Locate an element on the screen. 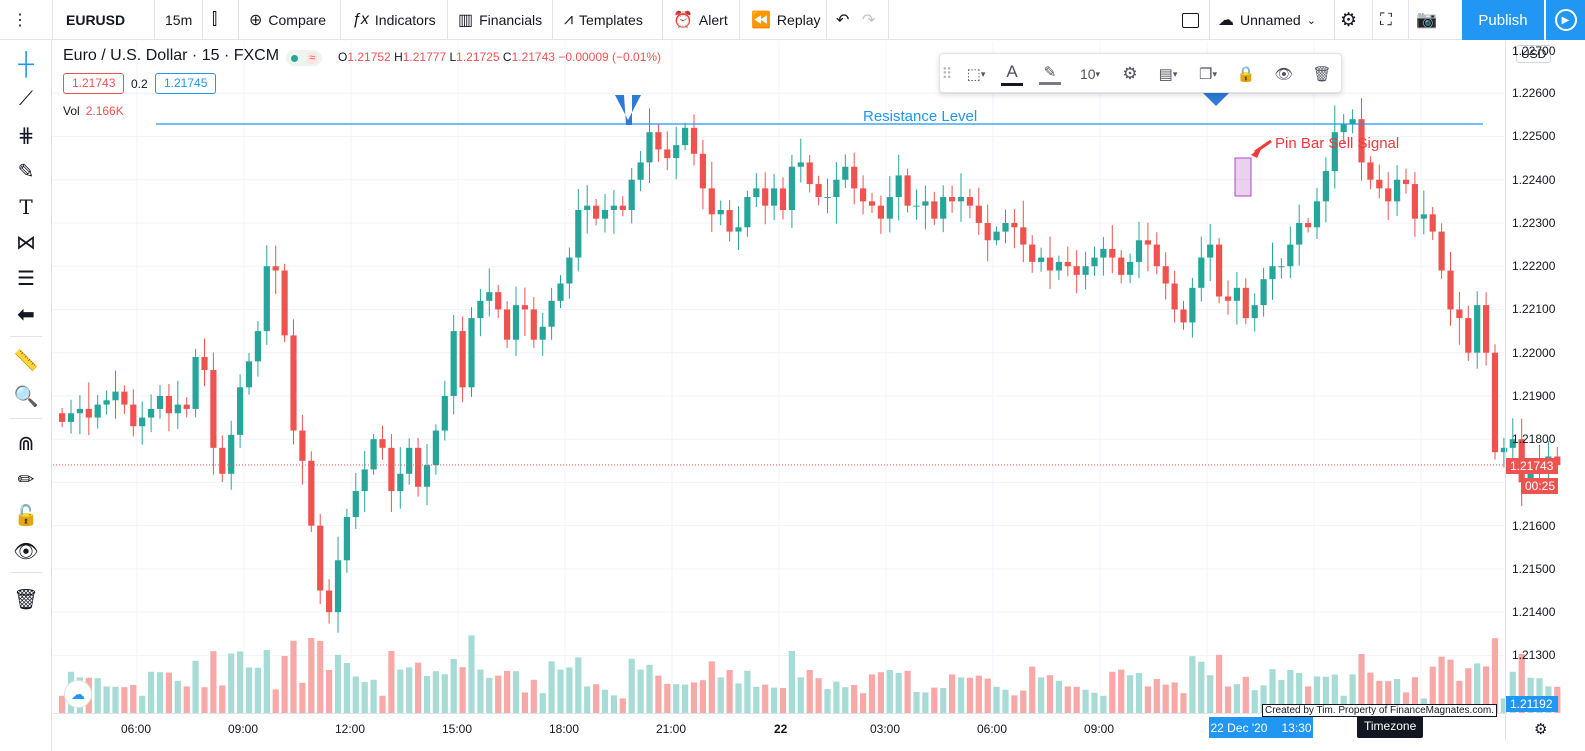 The width and height of the screenshot is (1585, 751). templates-button: ⩘ Templates is located at coordinates (603, 20).